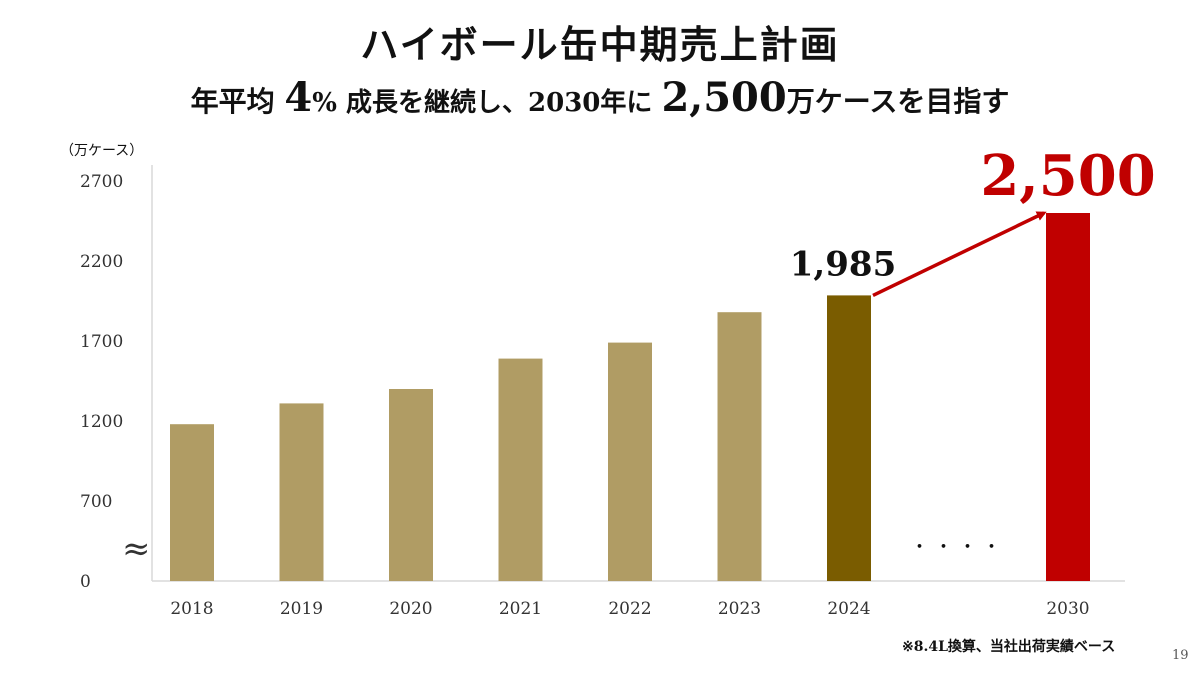 Image resolution: width=1200 pixels, height=675 pixels. Describe the element at coordinates (1067, 609) in the screenshot. I see `x-tick-label: 2030` at that location.